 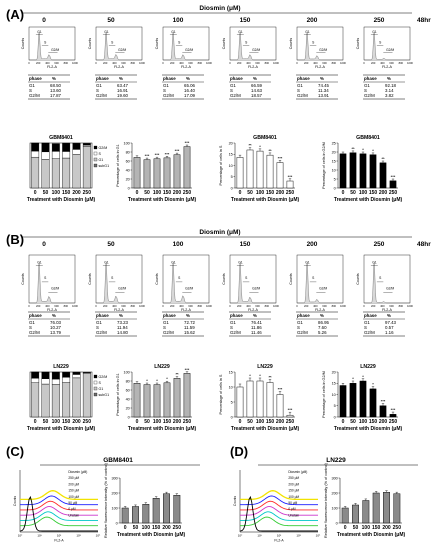 What do you see at coordinates (219, 8) in the screenshot?
I see `diosmin-header: Diosmin (μM)` at bounding box center [219, 8].